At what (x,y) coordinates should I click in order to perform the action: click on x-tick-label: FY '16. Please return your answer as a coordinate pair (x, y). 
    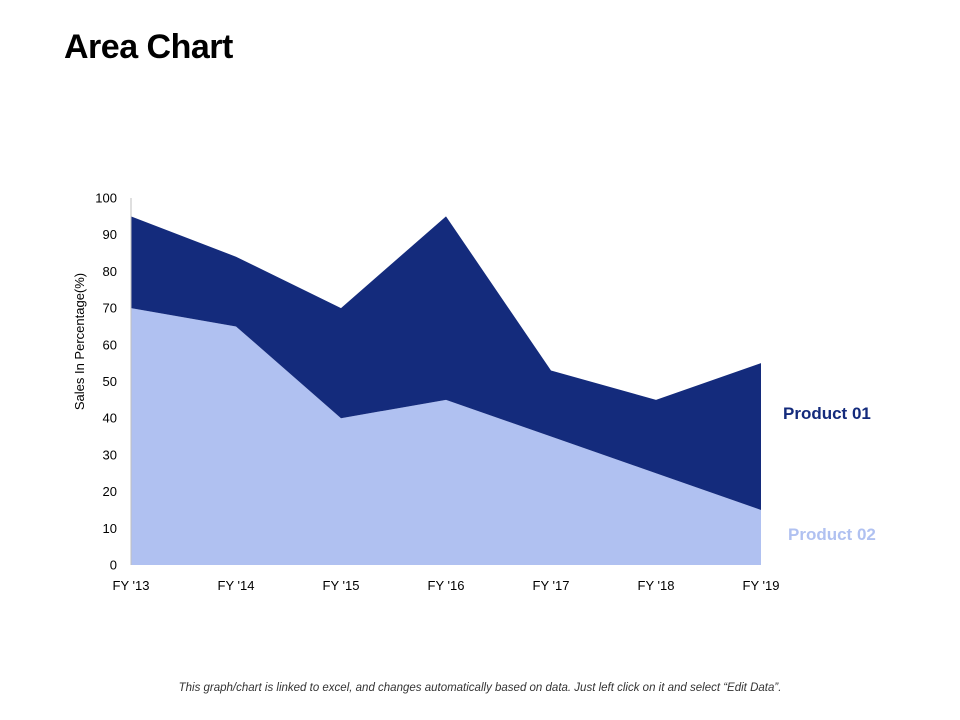
    Looking at the image, I should click on (446, 585).